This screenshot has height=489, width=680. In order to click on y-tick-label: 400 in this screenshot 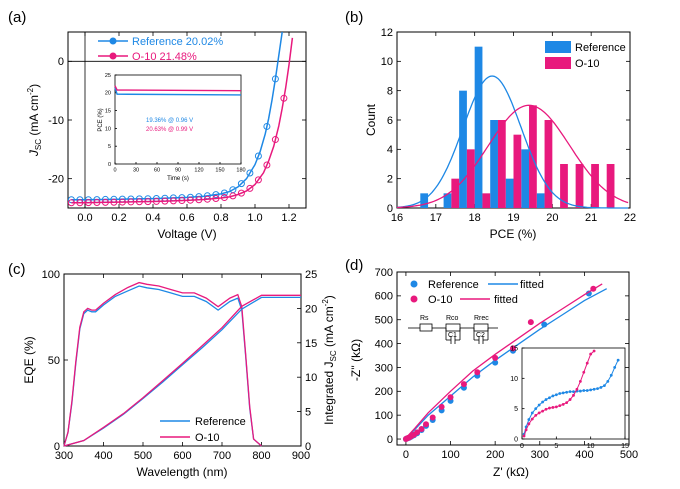, I will do `click(384, 344)`.